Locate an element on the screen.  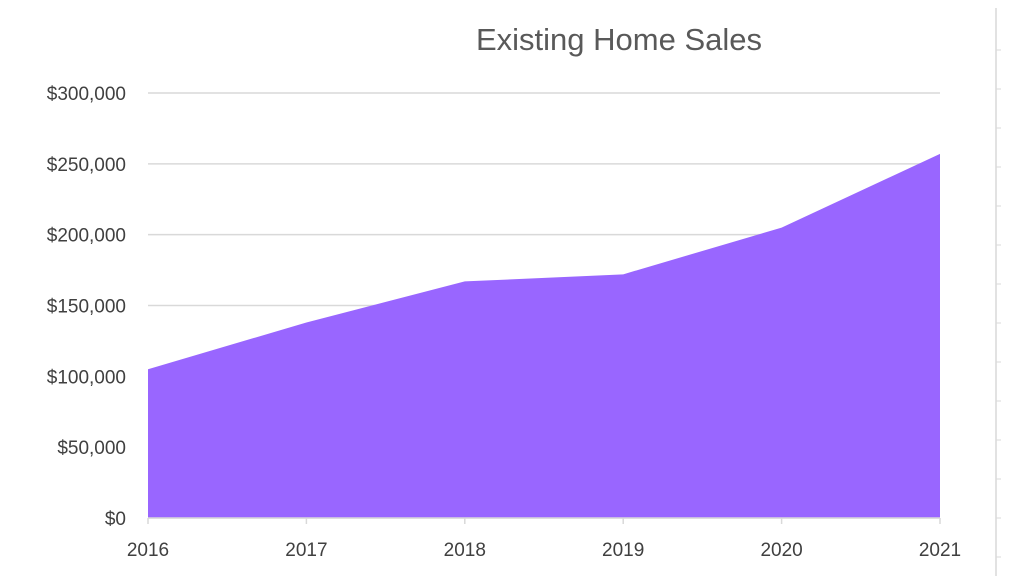
y-tick-label: $50,000 is located at coordinates (91, 448).